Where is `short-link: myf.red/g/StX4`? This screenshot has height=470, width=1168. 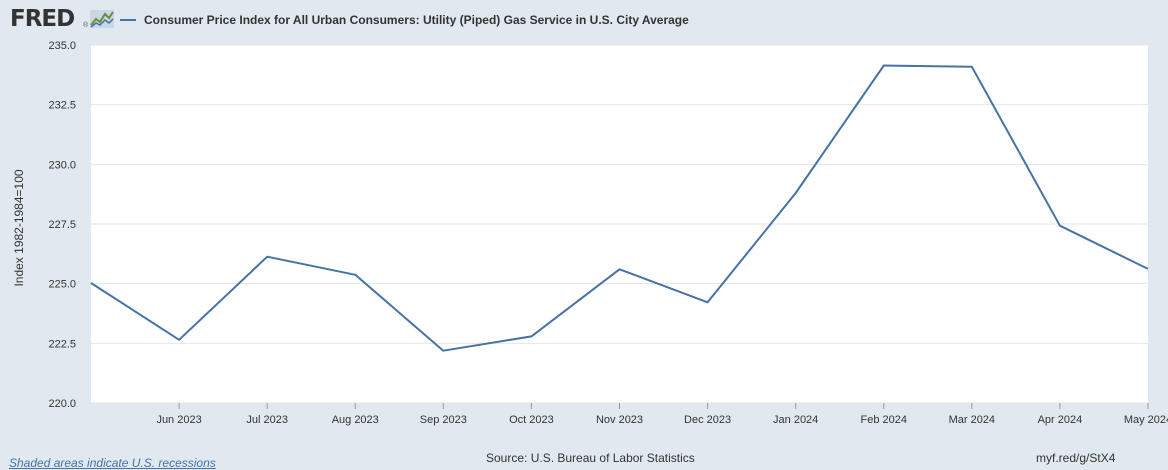
short-link: myf.red/g/StX4 is located at coordinates (1076, 458).